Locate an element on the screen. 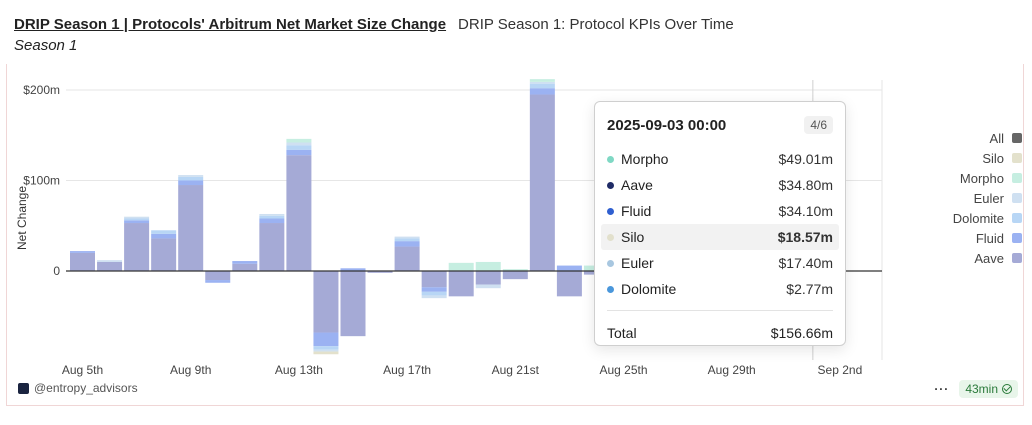 This screenshot has width=1032, height=425. tooltip-total-value: $156.66m is located at coordinates (801, 333).